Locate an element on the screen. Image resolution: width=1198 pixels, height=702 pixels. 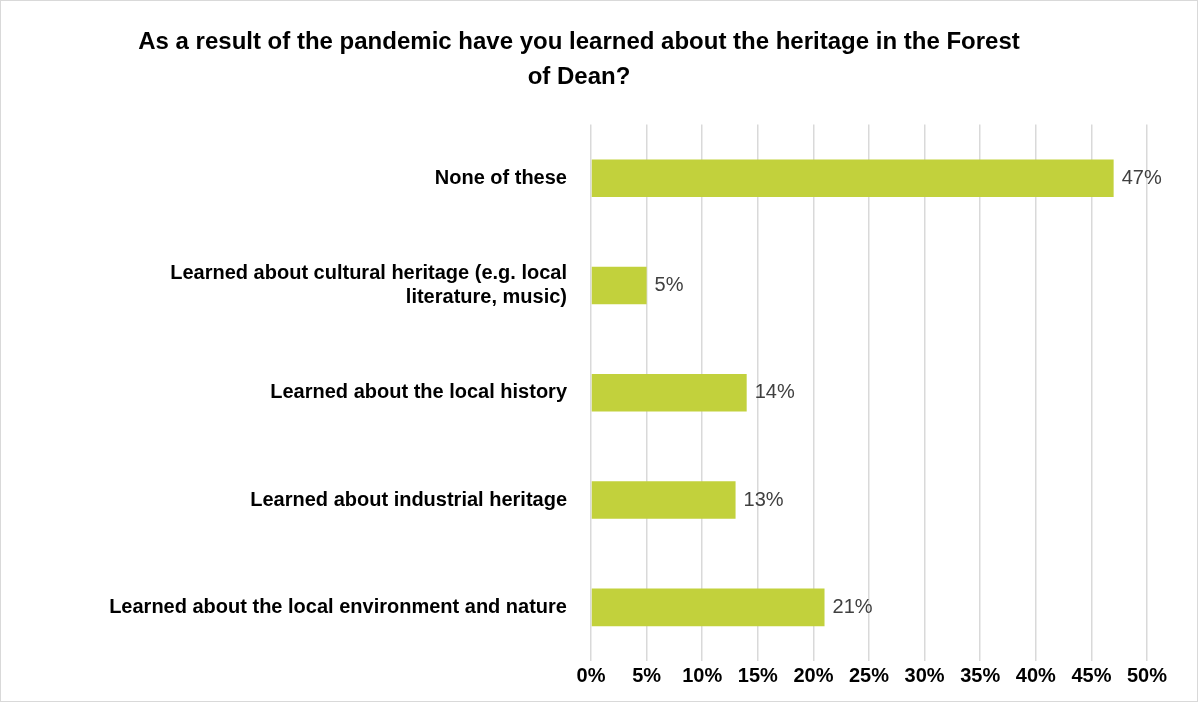
x-tick-label: 35% is located at coordinates (980, 674).